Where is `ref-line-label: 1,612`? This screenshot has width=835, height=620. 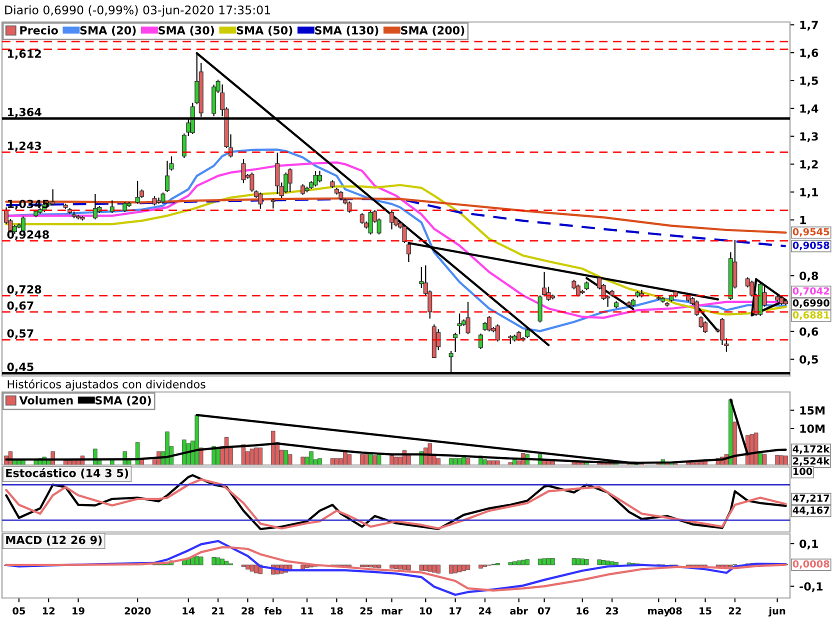 ref-line-label: 1,612 is located at coordinates (24, 55).